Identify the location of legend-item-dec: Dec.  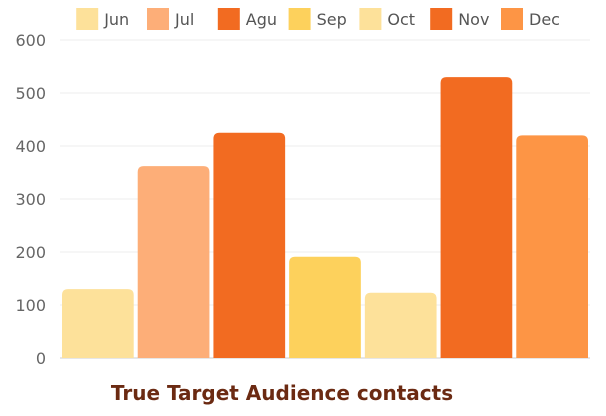
(530, 19).